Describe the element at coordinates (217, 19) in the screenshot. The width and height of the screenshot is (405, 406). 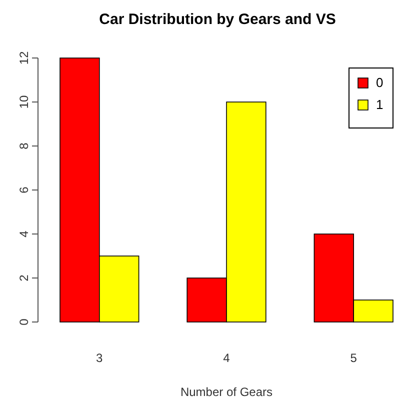
I see `chart-title: Car Distribution by Gears and VS` at that location.